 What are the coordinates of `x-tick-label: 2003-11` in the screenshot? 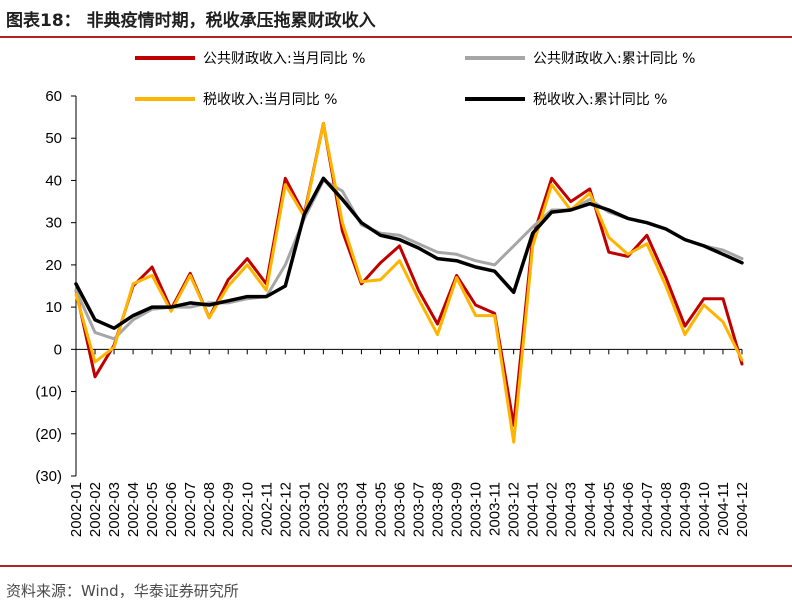 It's located at (495, 509).